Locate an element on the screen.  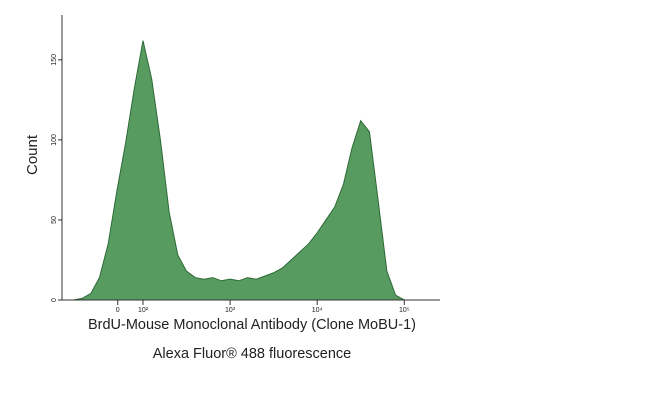
x-tick-label: 10⁵ is located at coordinates (404, 310).